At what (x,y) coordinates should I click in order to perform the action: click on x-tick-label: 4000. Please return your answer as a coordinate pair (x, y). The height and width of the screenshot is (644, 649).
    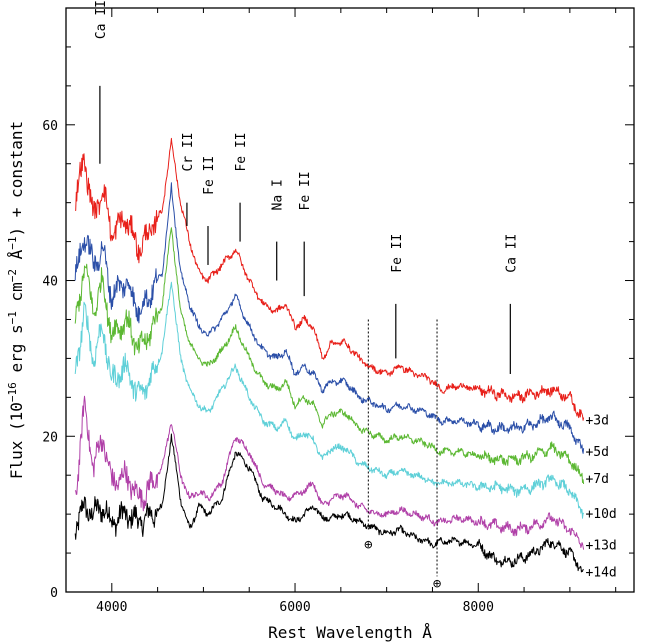
    Looking at the image, I should click on (111, 607).